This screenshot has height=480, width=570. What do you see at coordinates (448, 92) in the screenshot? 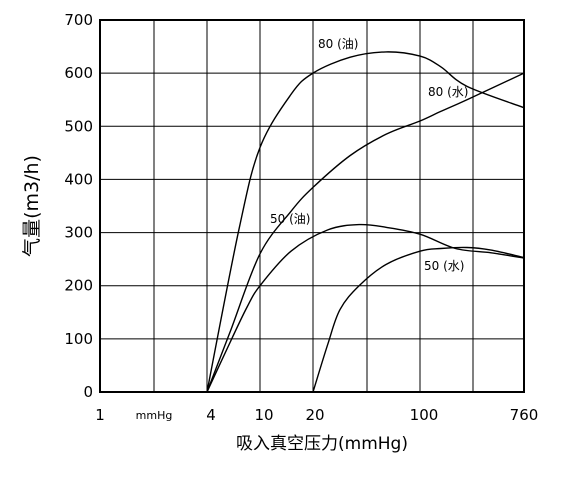
I see `series-label-80-water: 80 (水)` at bounding box center [448, 92].